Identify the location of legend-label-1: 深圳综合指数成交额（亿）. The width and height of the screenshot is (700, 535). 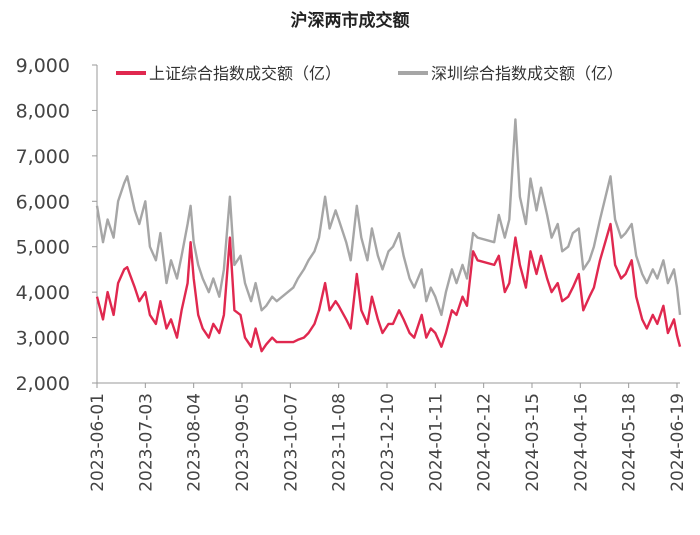
(527, 73).